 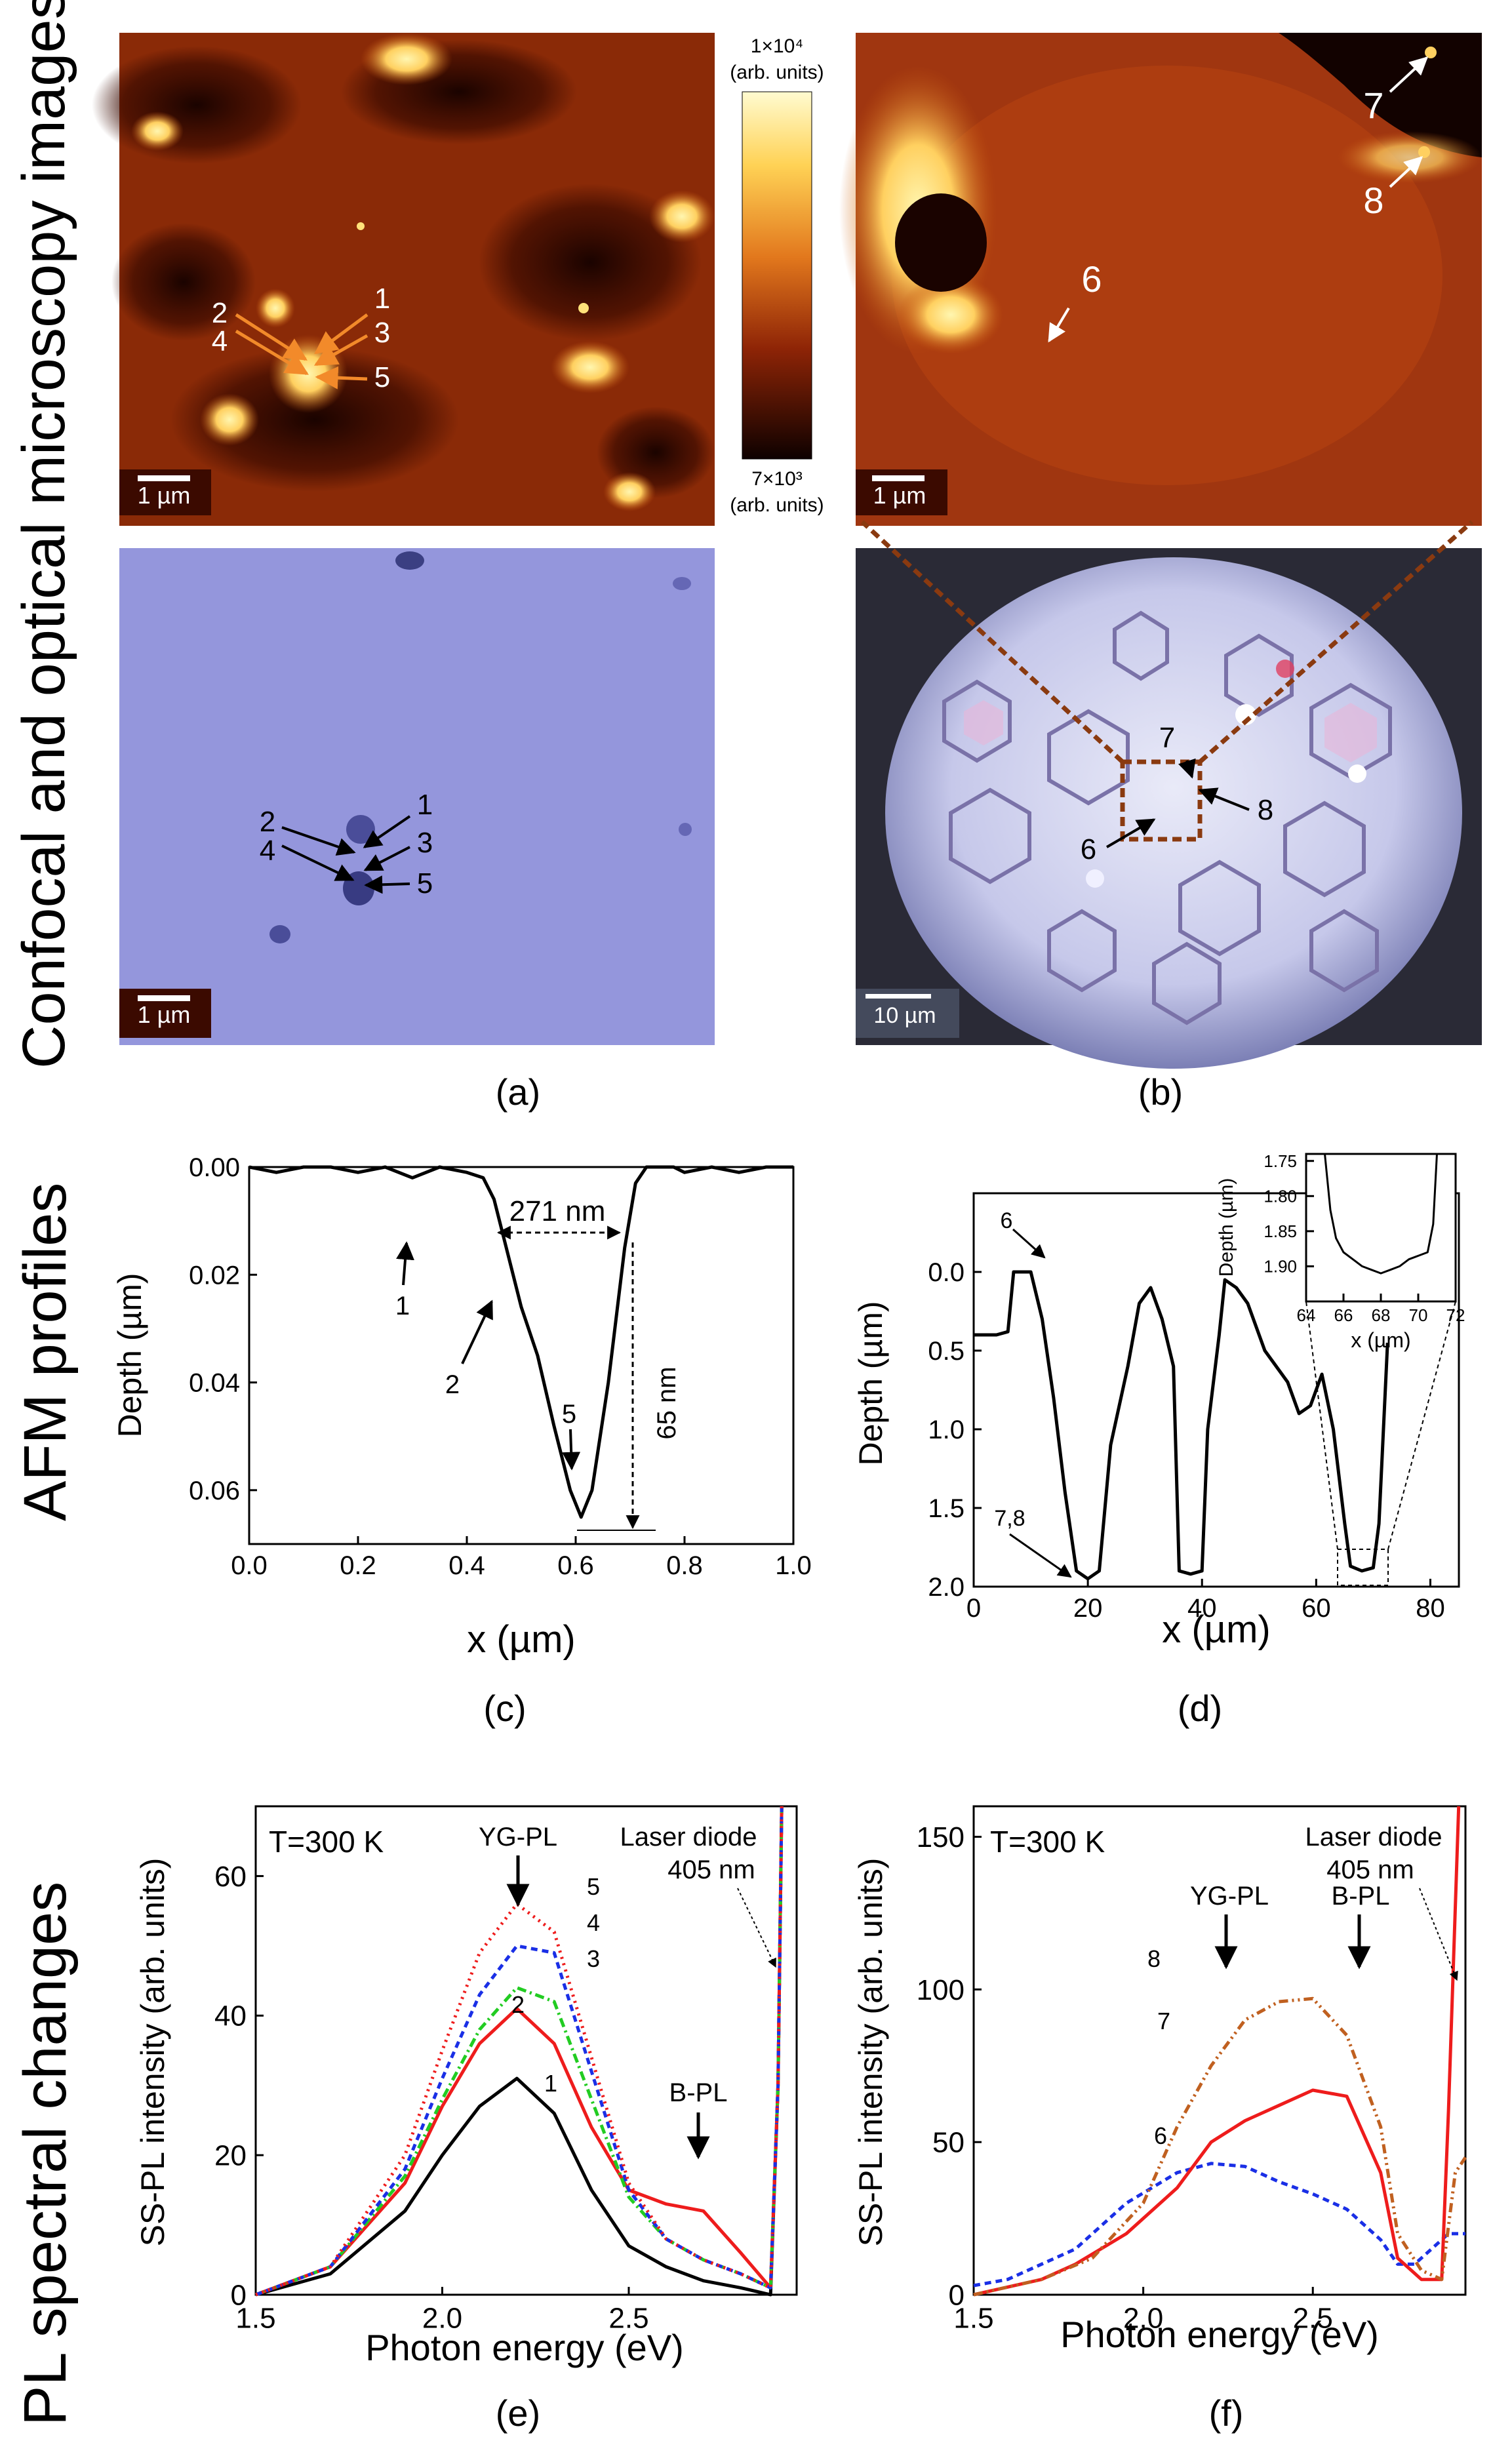 I want to click on optical-image-b: 7 8 6 10 µm, so click(x=1169, y=794).